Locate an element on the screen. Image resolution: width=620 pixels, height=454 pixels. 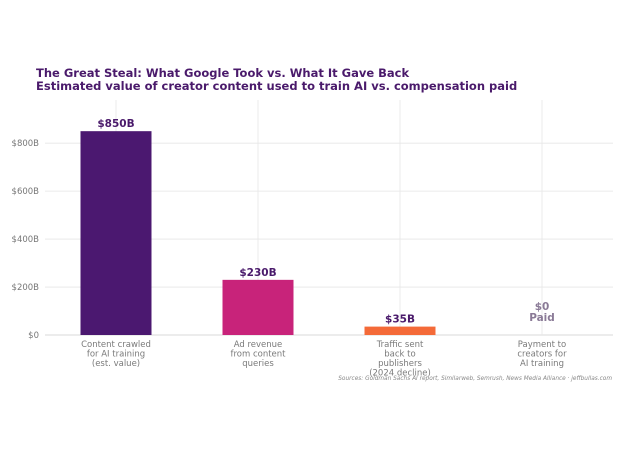
x-tick-label: Payment to is located at coordinates (542, 345).